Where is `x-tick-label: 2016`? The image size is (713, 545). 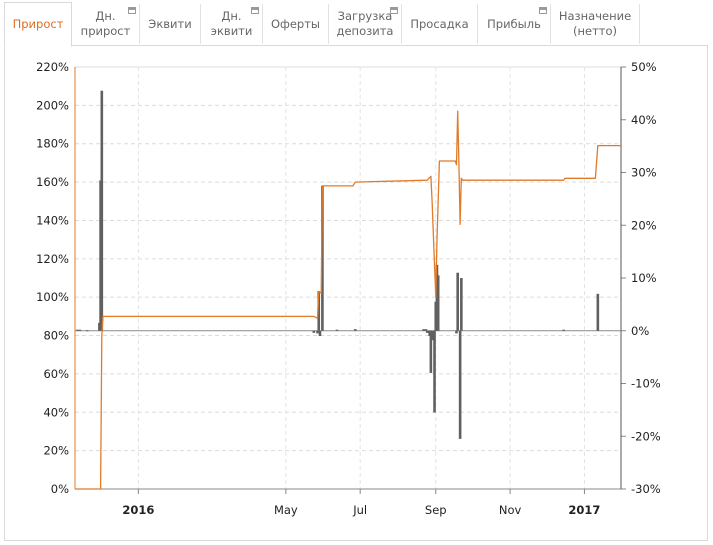
x-tick-label: 2016 is located at coordinates (138, 510).